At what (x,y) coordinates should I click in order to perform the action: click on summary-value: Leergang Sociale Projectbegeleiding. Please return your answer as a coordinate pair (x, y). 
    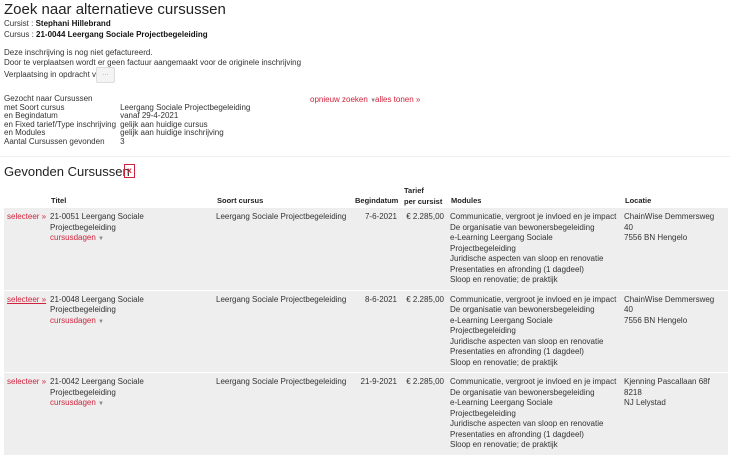
    Looking at the image, I should click on (185, 107).